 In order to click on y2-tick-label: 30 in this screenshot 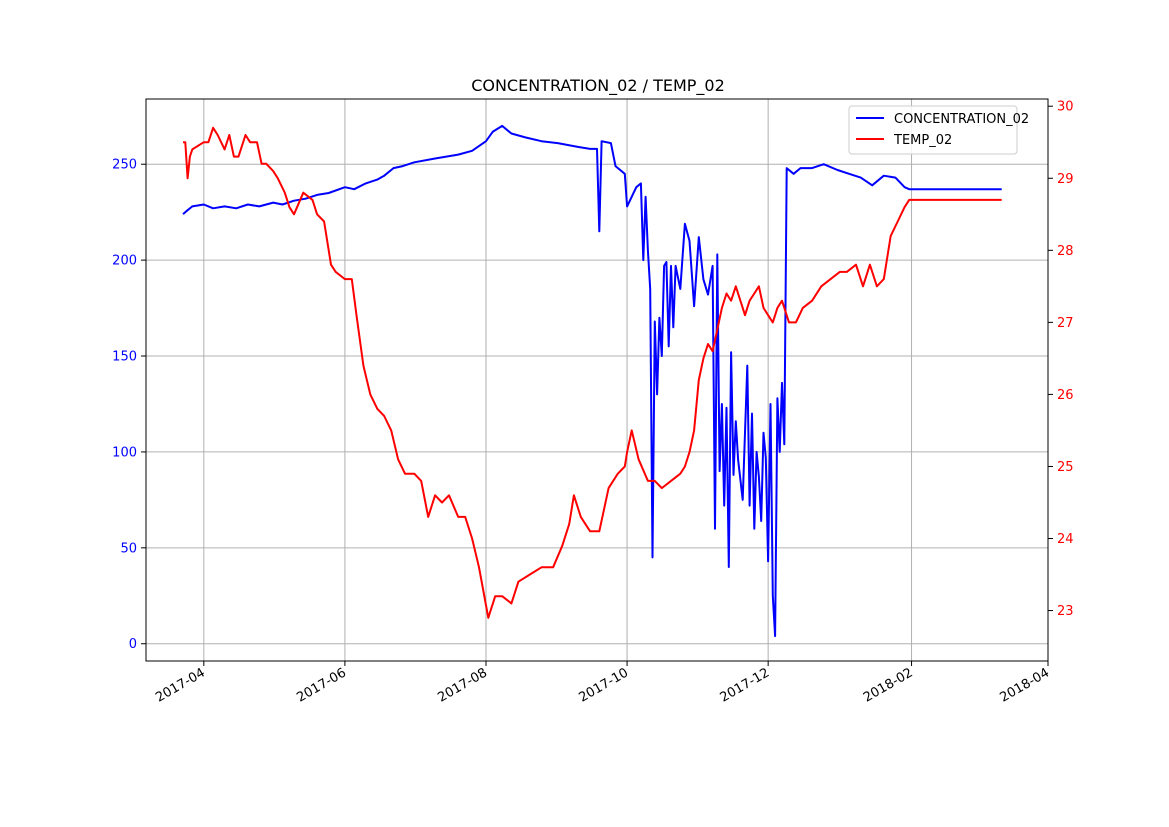, I will do `click(1065, 107)`.